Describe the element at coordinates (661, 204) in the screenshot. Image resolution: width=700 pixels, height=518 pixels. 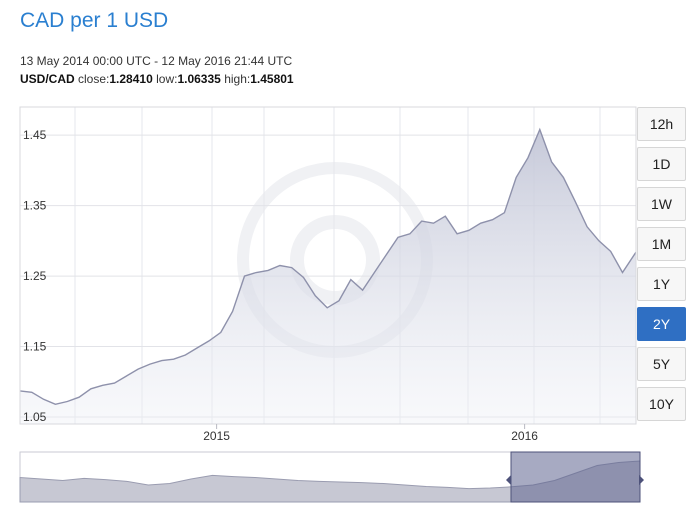
I see `period-button-1w: 1W` at that location.